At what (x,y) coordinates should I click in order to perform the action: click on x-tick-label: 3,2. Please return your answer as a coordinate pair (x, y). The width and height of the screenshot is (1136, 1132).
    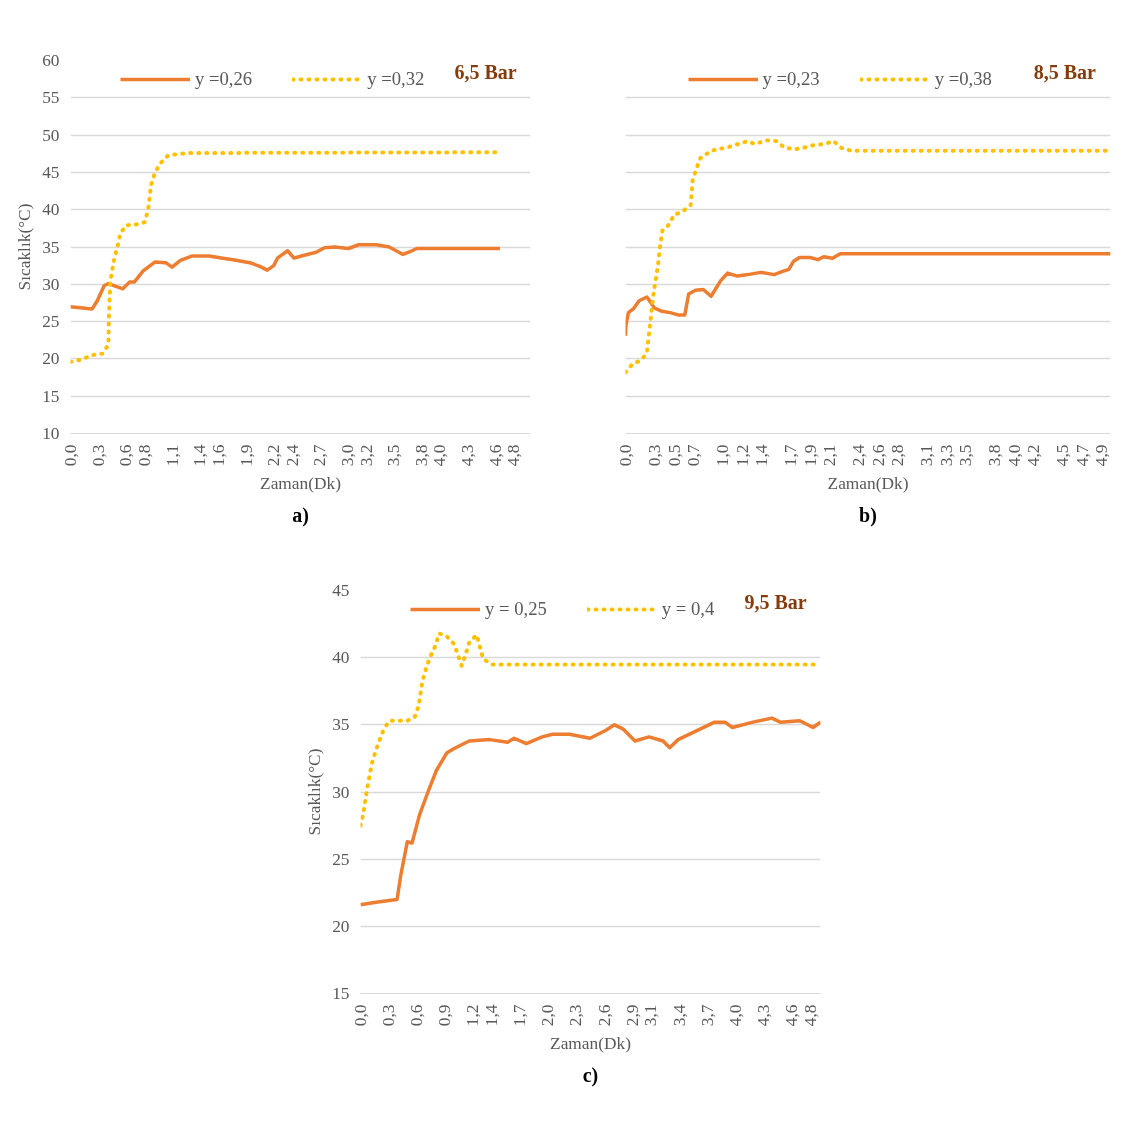
    Looking at the image, I should click on (366, 455).